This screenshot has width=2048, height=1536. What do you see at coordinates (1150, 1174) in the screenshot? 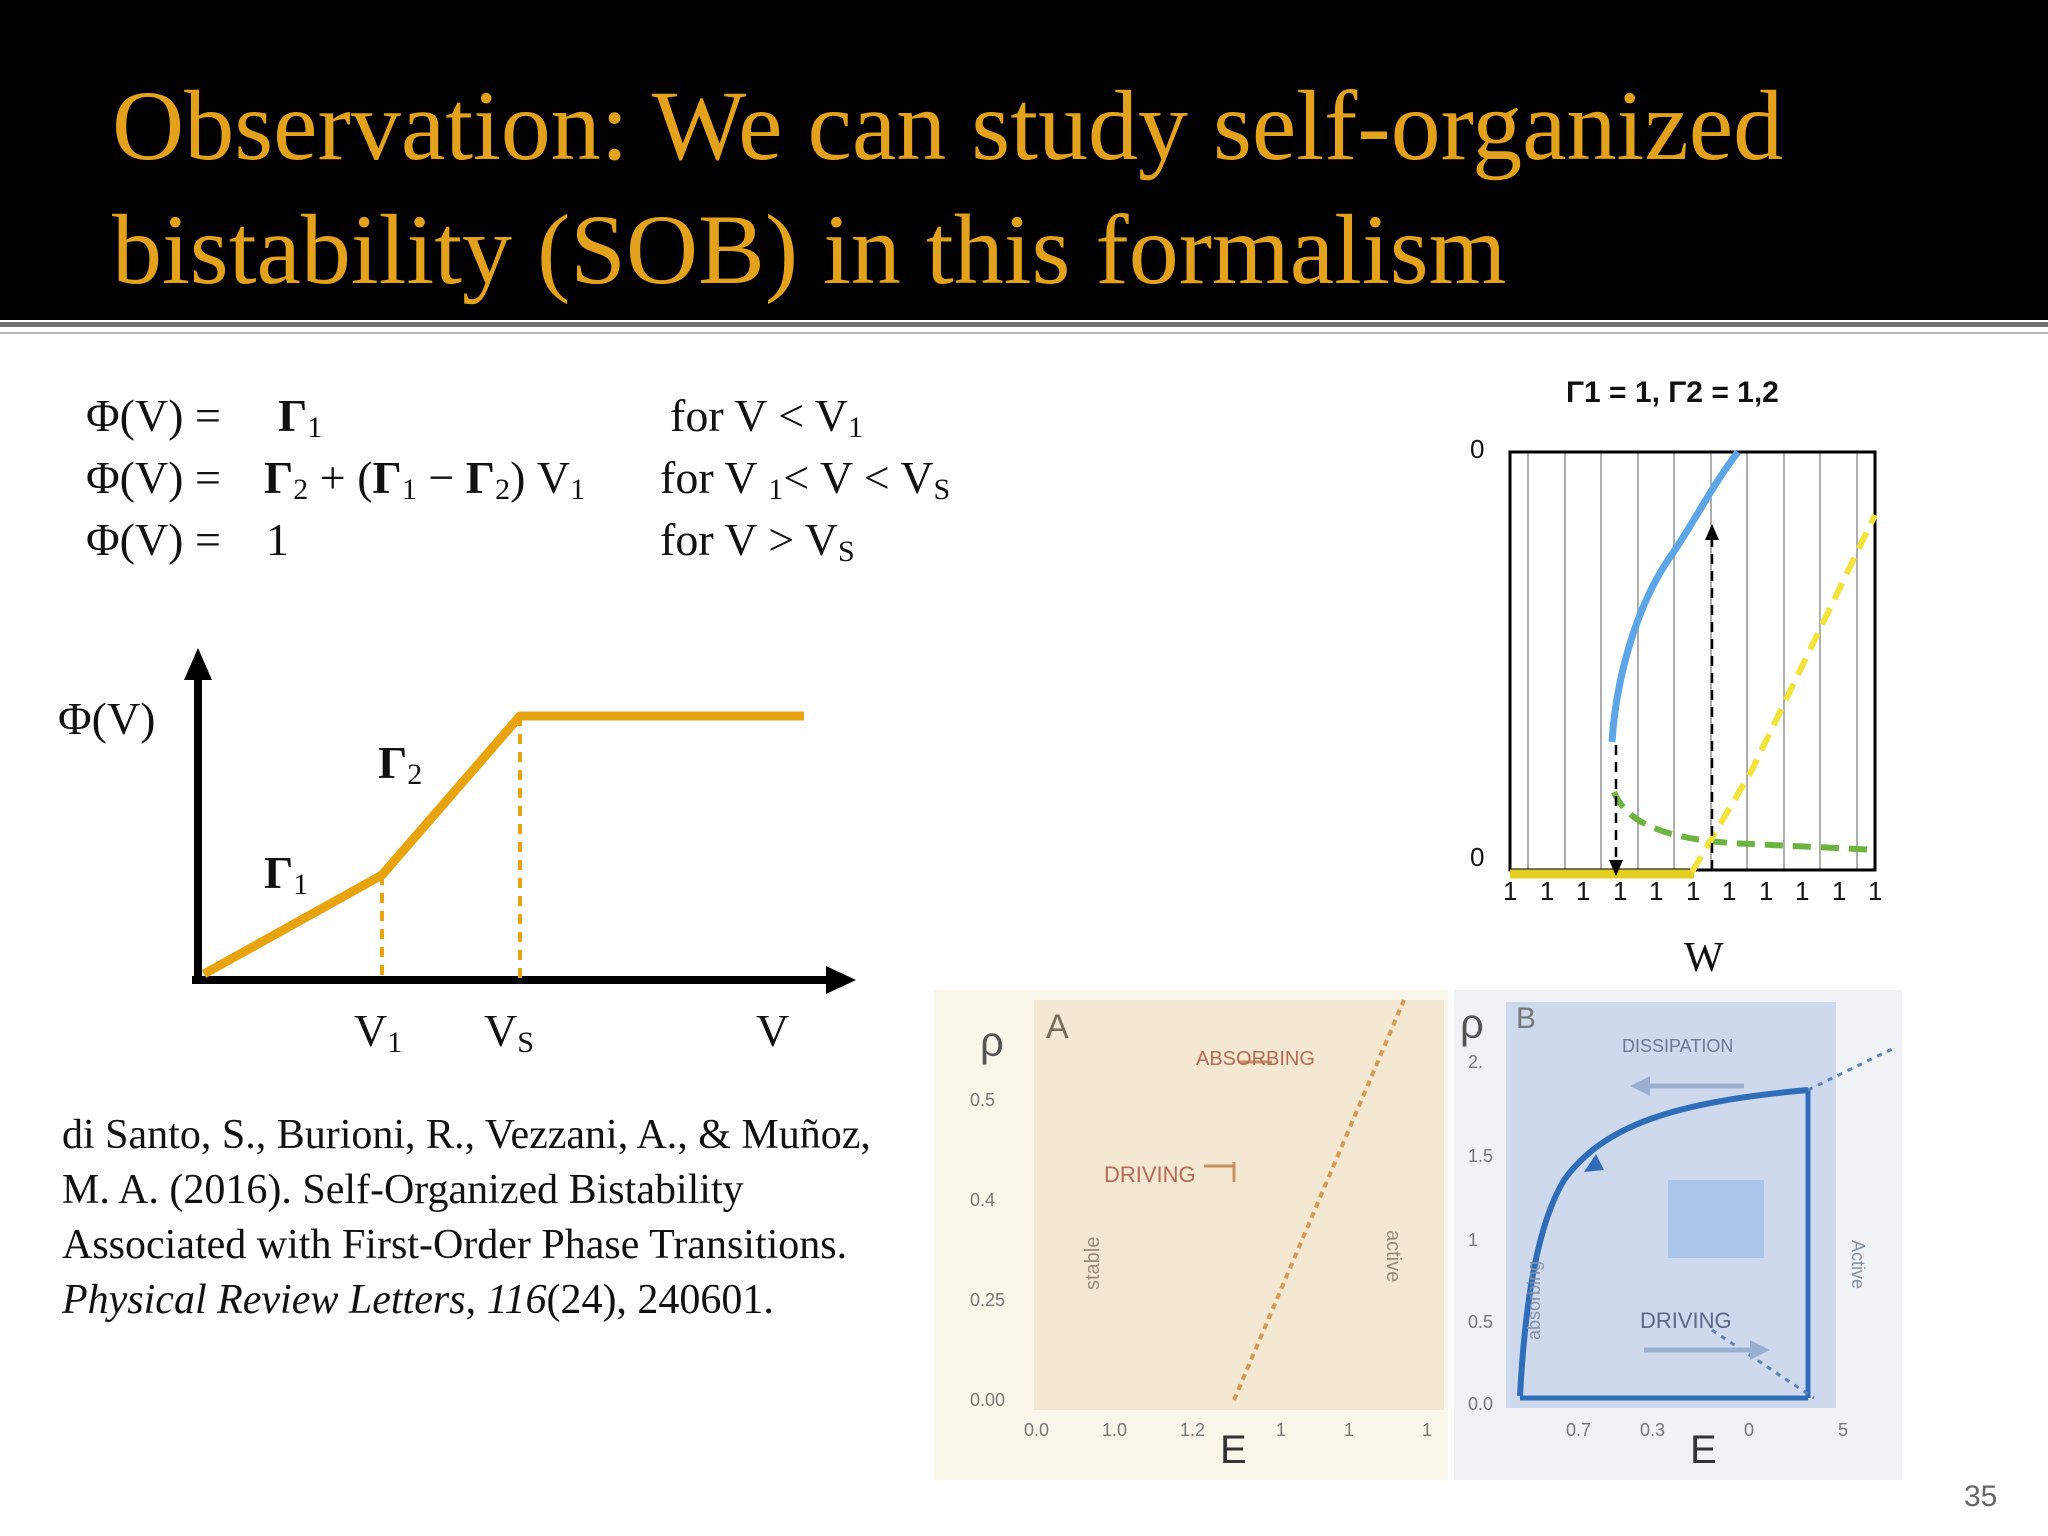
I see `fig-a-driving-text: DRIVING` at bounding box center [1150, 1174].